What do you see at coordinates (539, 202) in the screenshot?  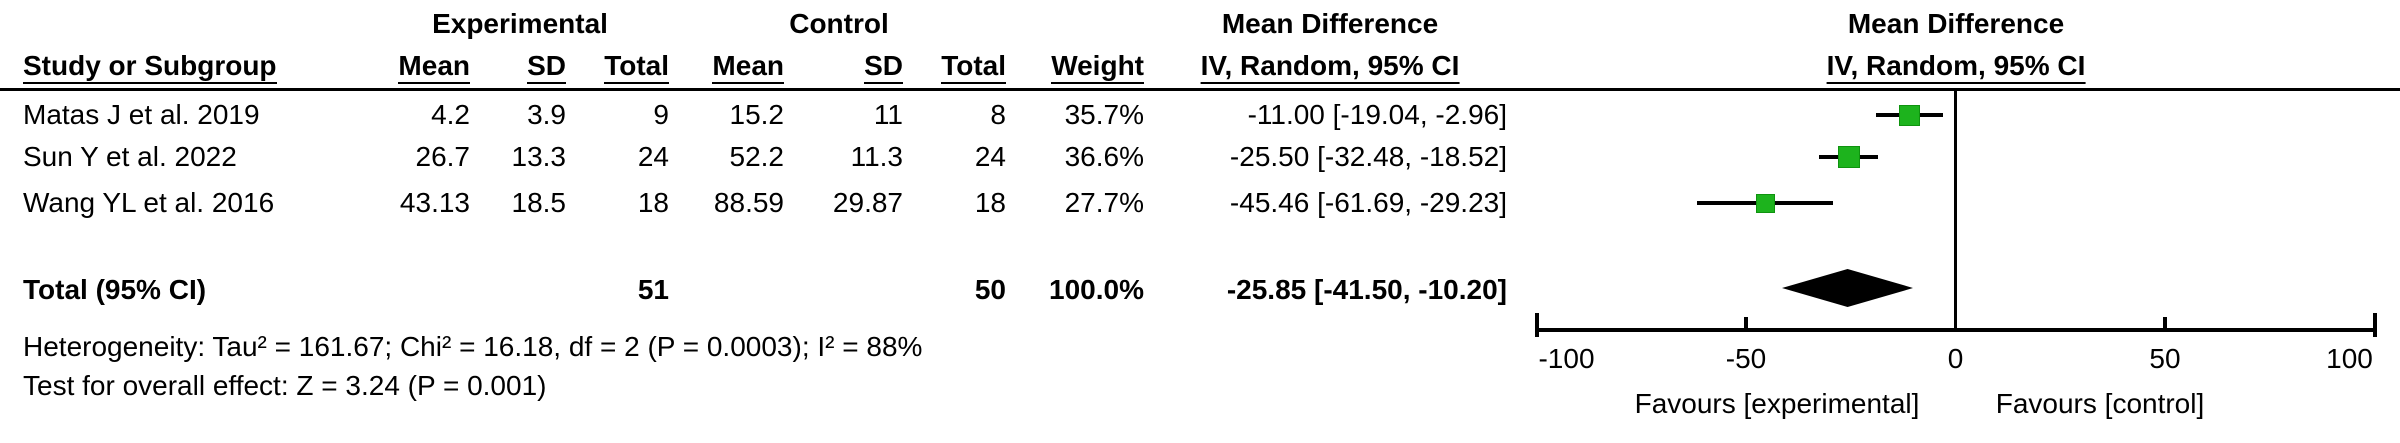 I see `cell-exp-sd: 18.5` at bounding box center [539, 202].